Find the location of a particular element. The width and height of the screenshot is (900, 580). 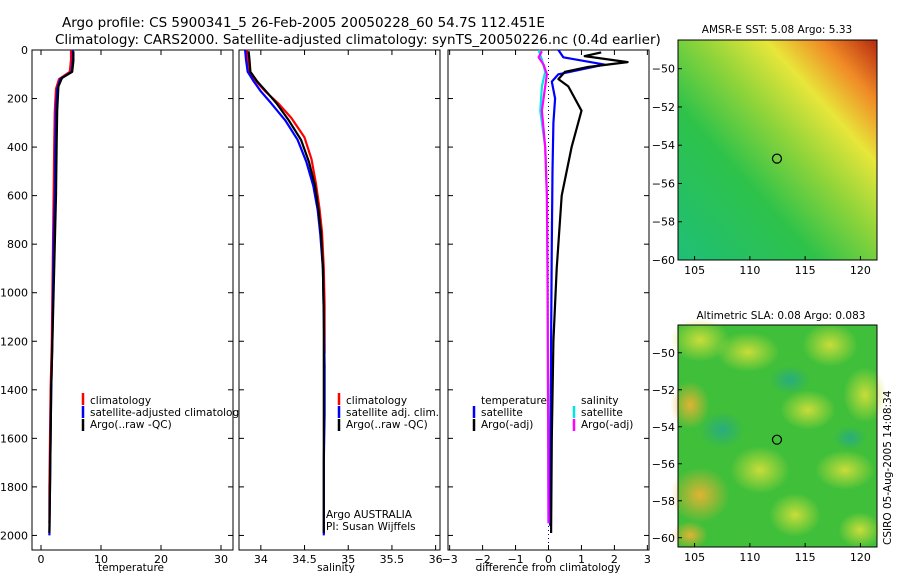

difference-series-temperature-satellite is located at coordinates (577, 287).